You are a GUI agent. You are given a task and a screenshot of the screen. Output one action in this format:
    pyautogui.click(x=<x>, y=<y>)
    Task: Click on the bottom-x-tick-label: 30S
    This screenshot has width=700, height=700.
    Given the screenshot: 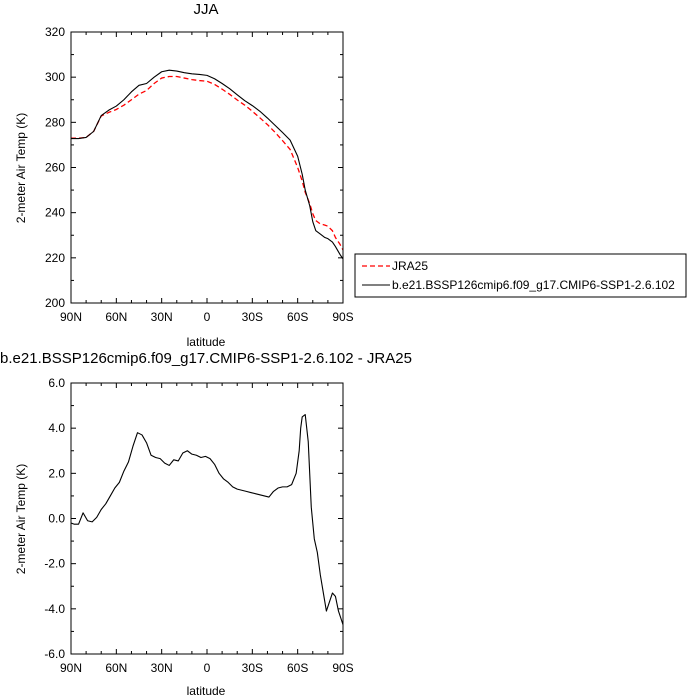 What is the action you would take?
    pyautogui.click(x=252, y=668)
    